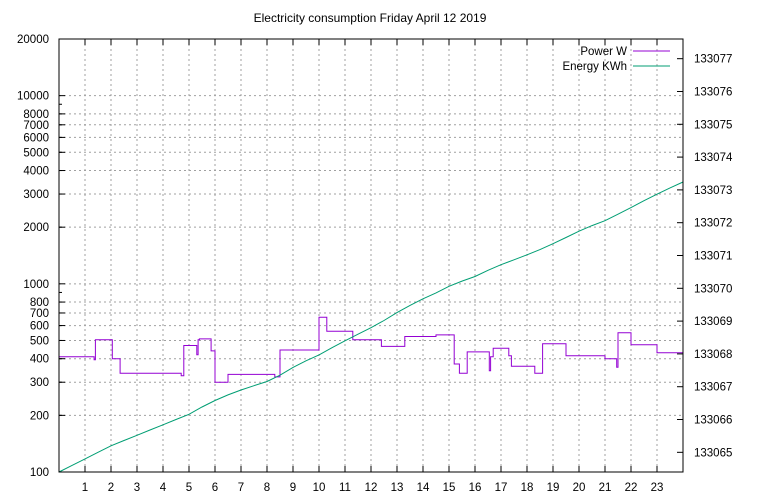 Image resolution: width=768 pixels, height=500 pixels. Describe the element at coordinates (39, 416) in the screenshot. I see `y-tick-label: 200` at that location.